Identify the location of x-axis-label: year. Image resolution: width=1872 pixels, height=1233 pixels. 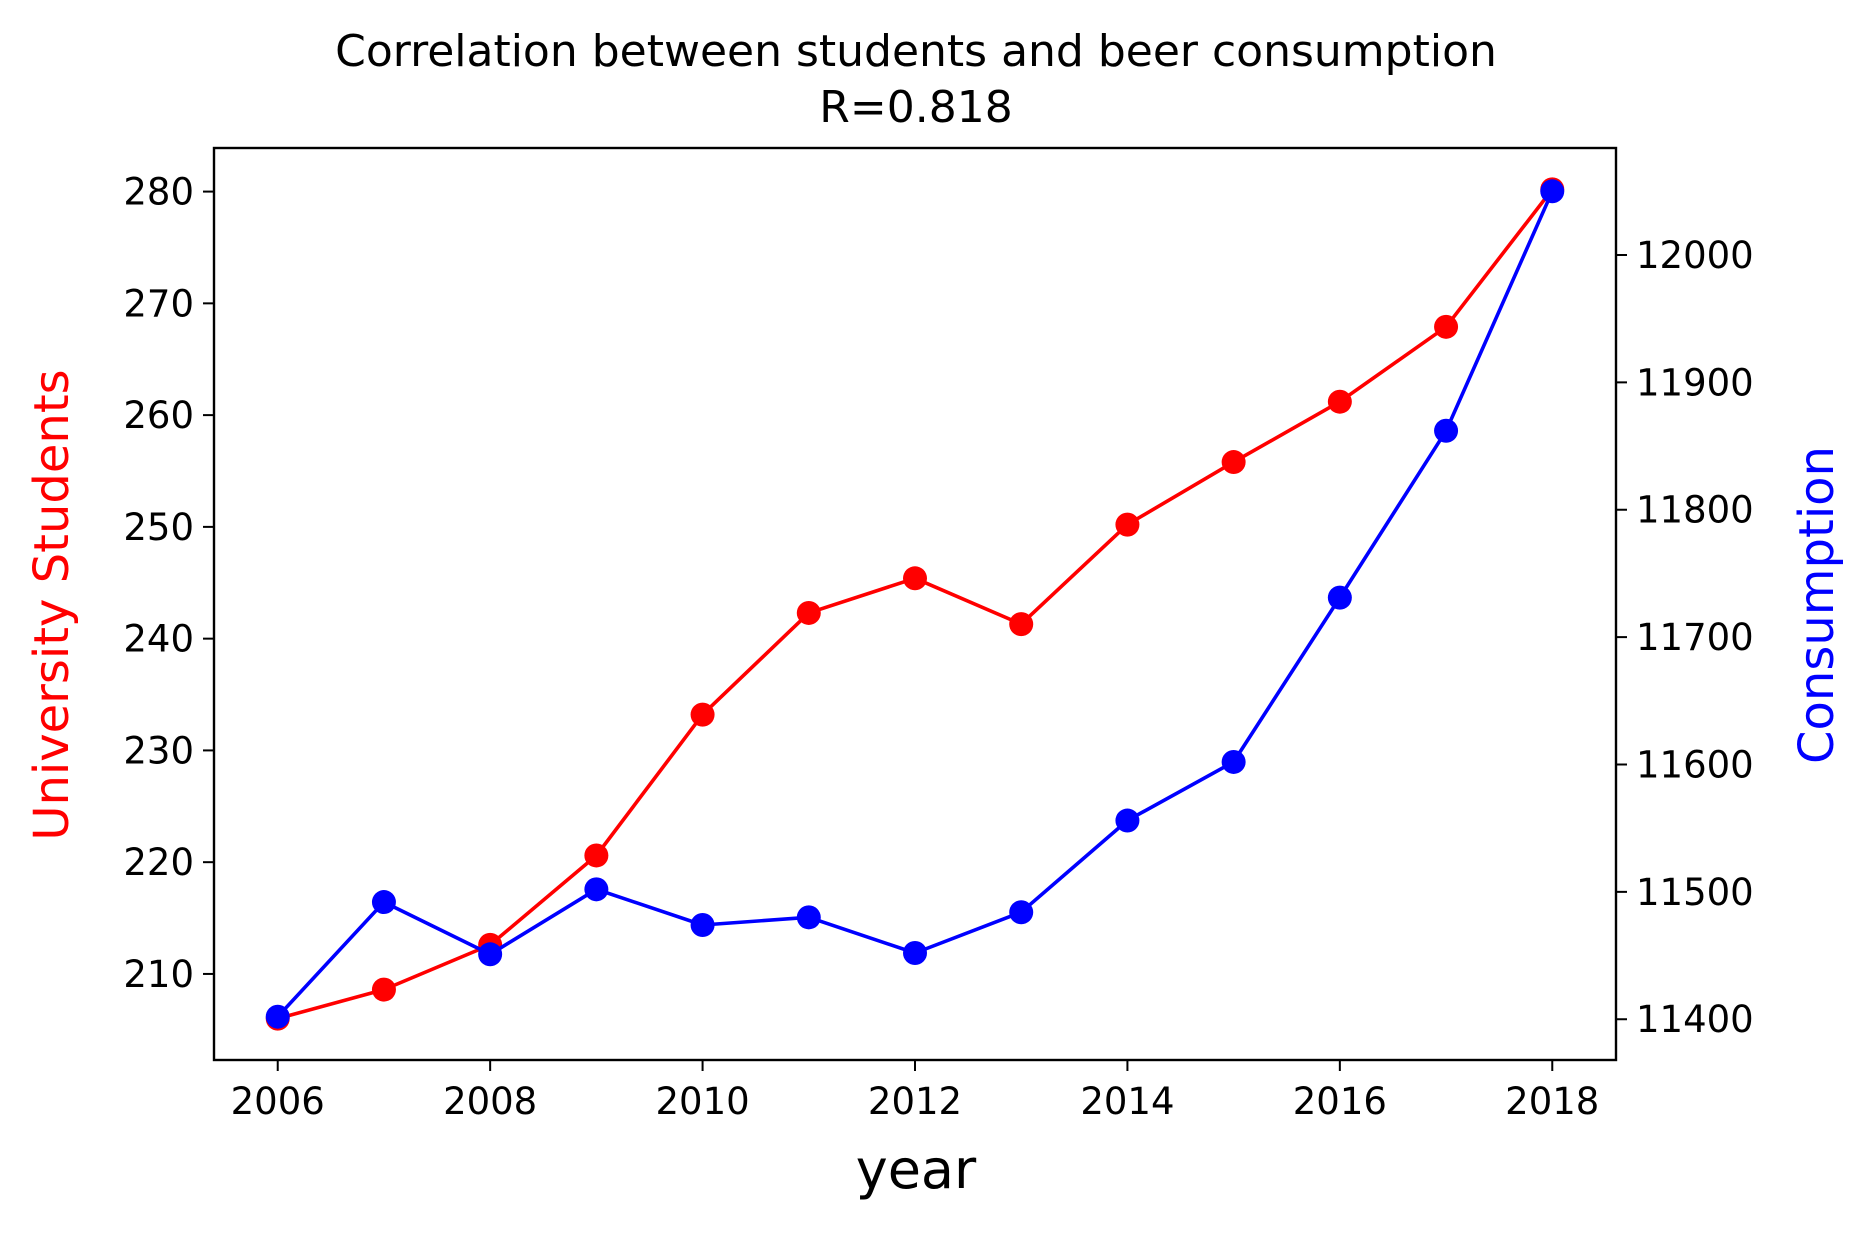
(916, 1169).